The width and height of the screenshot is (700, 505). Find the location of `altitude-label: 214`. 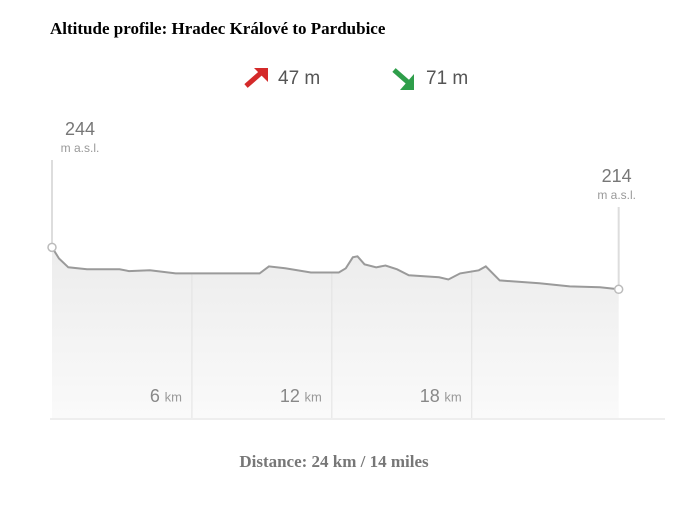

altitude-label: 214 is located at coordinates (617, 176).